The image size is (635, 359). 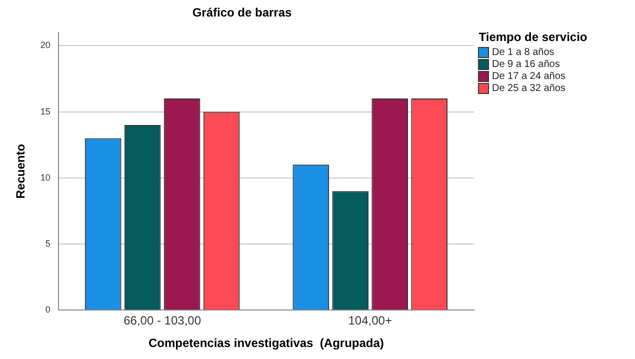 I want to click on y-tick-label: 10, so click(x=45, y=177).